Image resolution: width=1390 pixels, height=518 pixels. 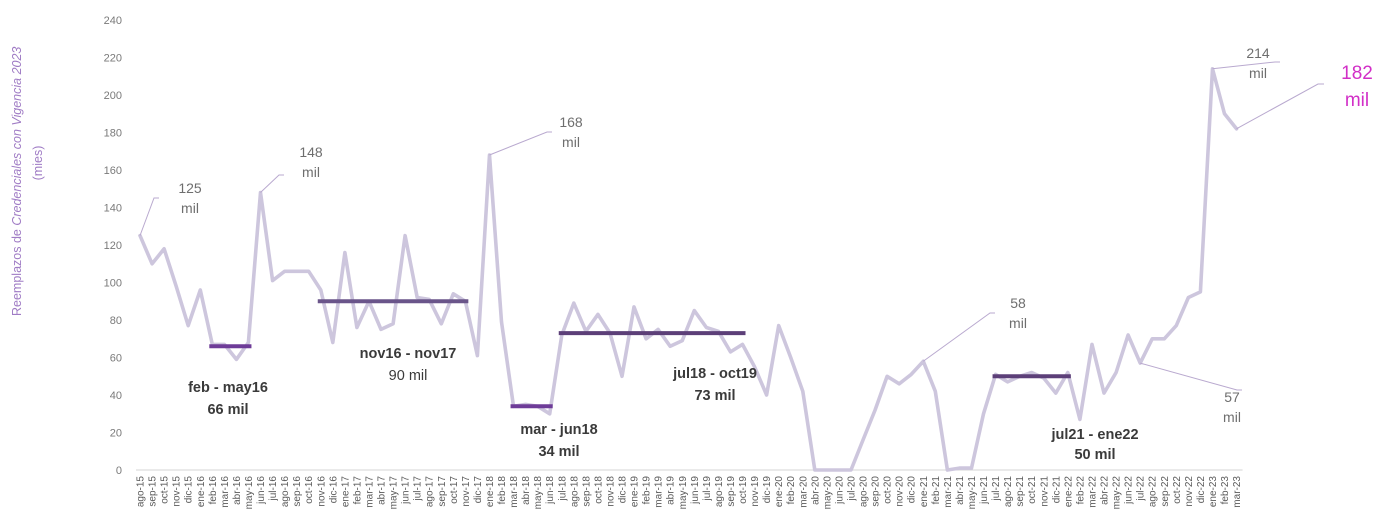 What do you see at coordinates (972, 493) in the screenshot?
I see `x-tick-label: may-21` at bounding box center [972, 493].